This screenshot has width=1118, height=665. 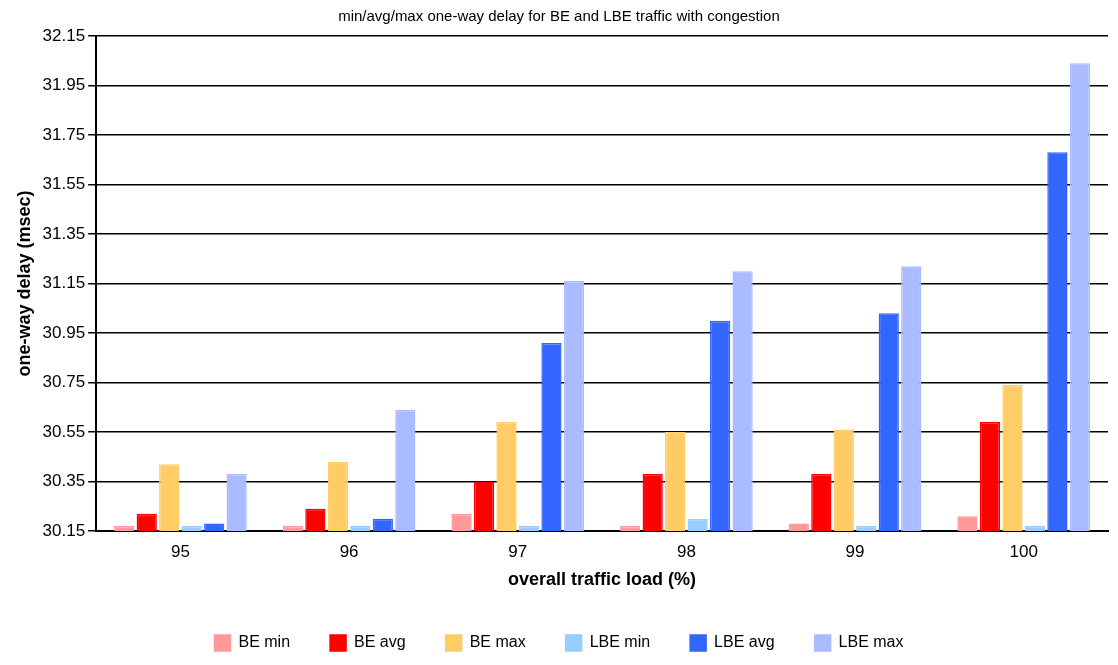 What do you see at coordinates (518, 551) in the screenshot?
I see `x-tick-label: 97` at bounding box center [518, 551].